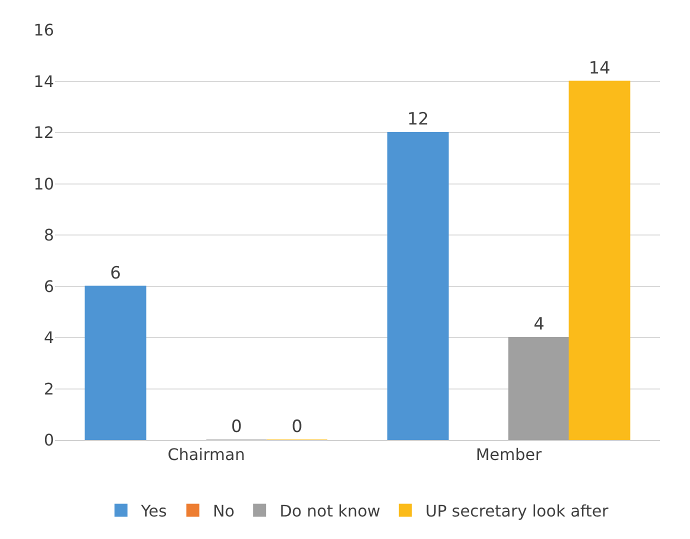 The width and height of the screenshot is (690, 539). What do you see at coordinates (44, 132) in the screenshot?
I see `y-tick-label: 12` at bounding box center [44, 132].